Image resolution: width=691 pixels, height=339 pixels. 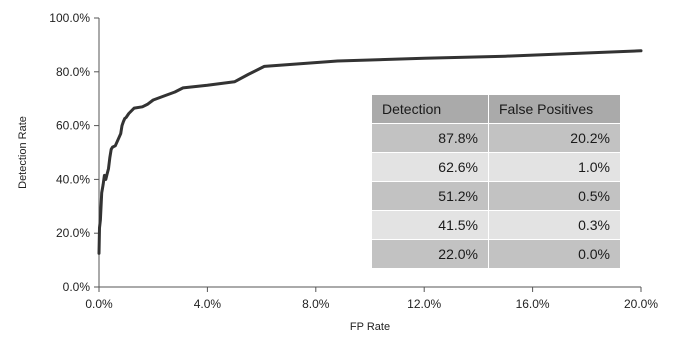 I want to click on x-tick-label: 16.0%, so click(x=533, y=304).